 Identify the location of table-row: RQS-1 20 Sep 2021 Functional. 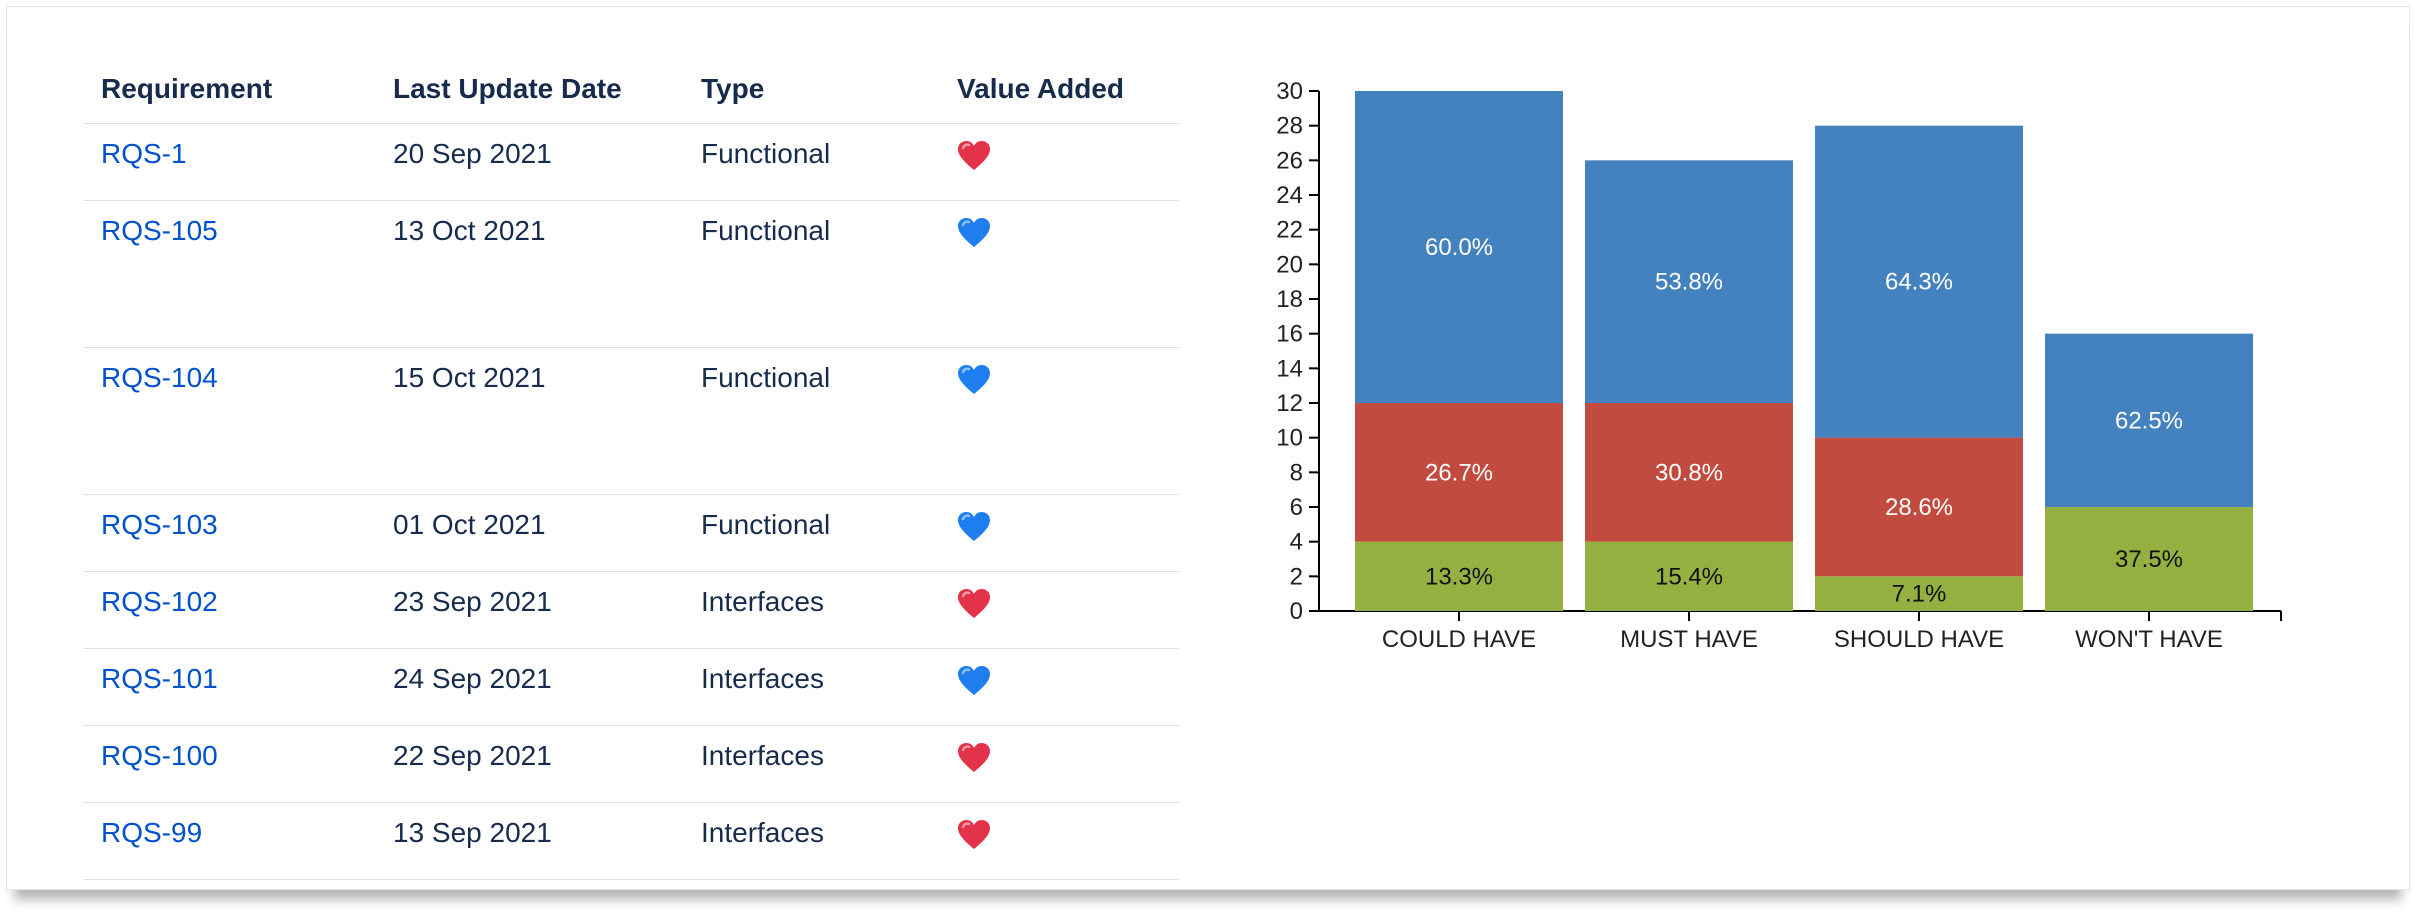
(631, 162).